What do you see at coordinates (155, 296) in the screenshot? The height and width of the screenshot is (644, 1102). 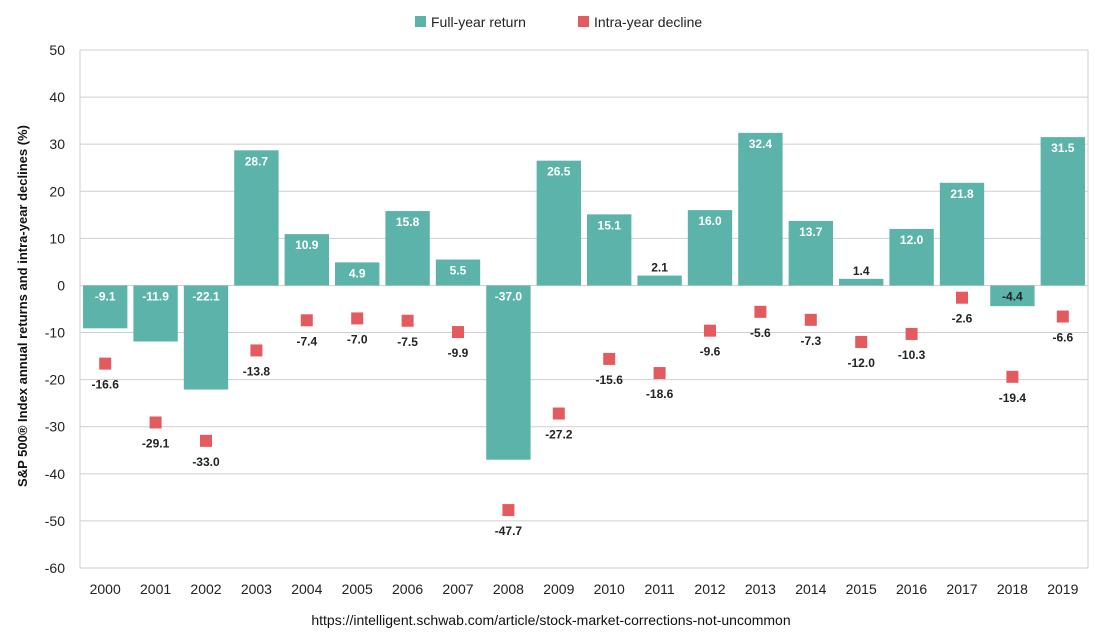 I see `bar-value-label: -11.9` at bounding box center [155, 296].